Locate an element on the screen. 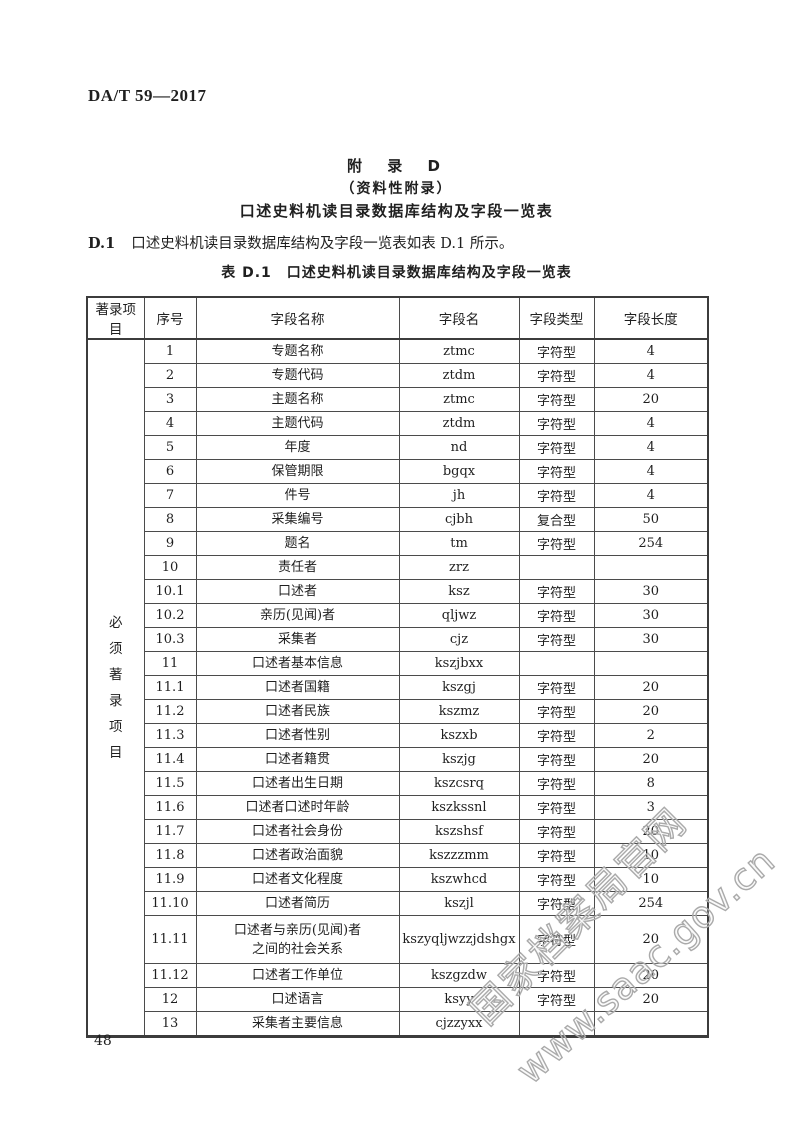 Image resolution: width=793 pixels, height=1122 pixels. cell-no: 4 is located at coordinates (170, 423).